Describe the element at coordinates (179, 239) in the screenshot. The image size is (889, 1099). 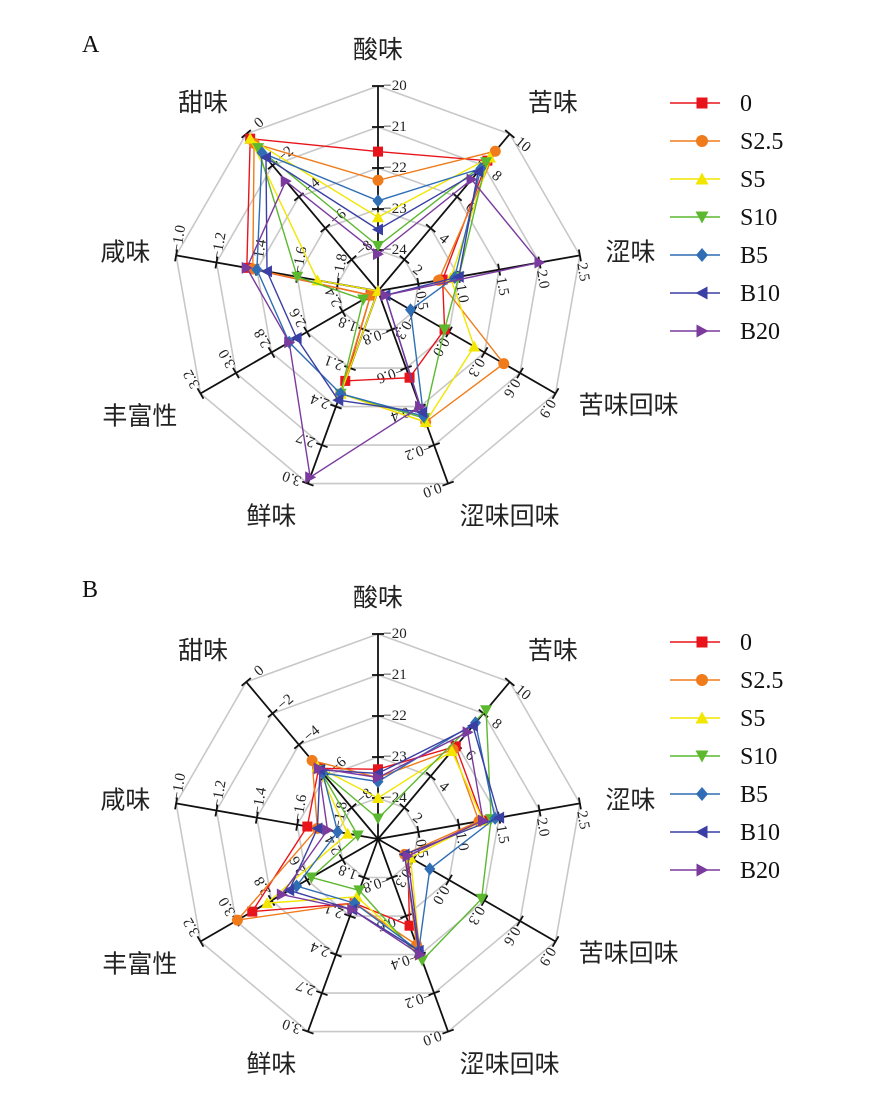
I see `tick-label: −1.0` at that location.